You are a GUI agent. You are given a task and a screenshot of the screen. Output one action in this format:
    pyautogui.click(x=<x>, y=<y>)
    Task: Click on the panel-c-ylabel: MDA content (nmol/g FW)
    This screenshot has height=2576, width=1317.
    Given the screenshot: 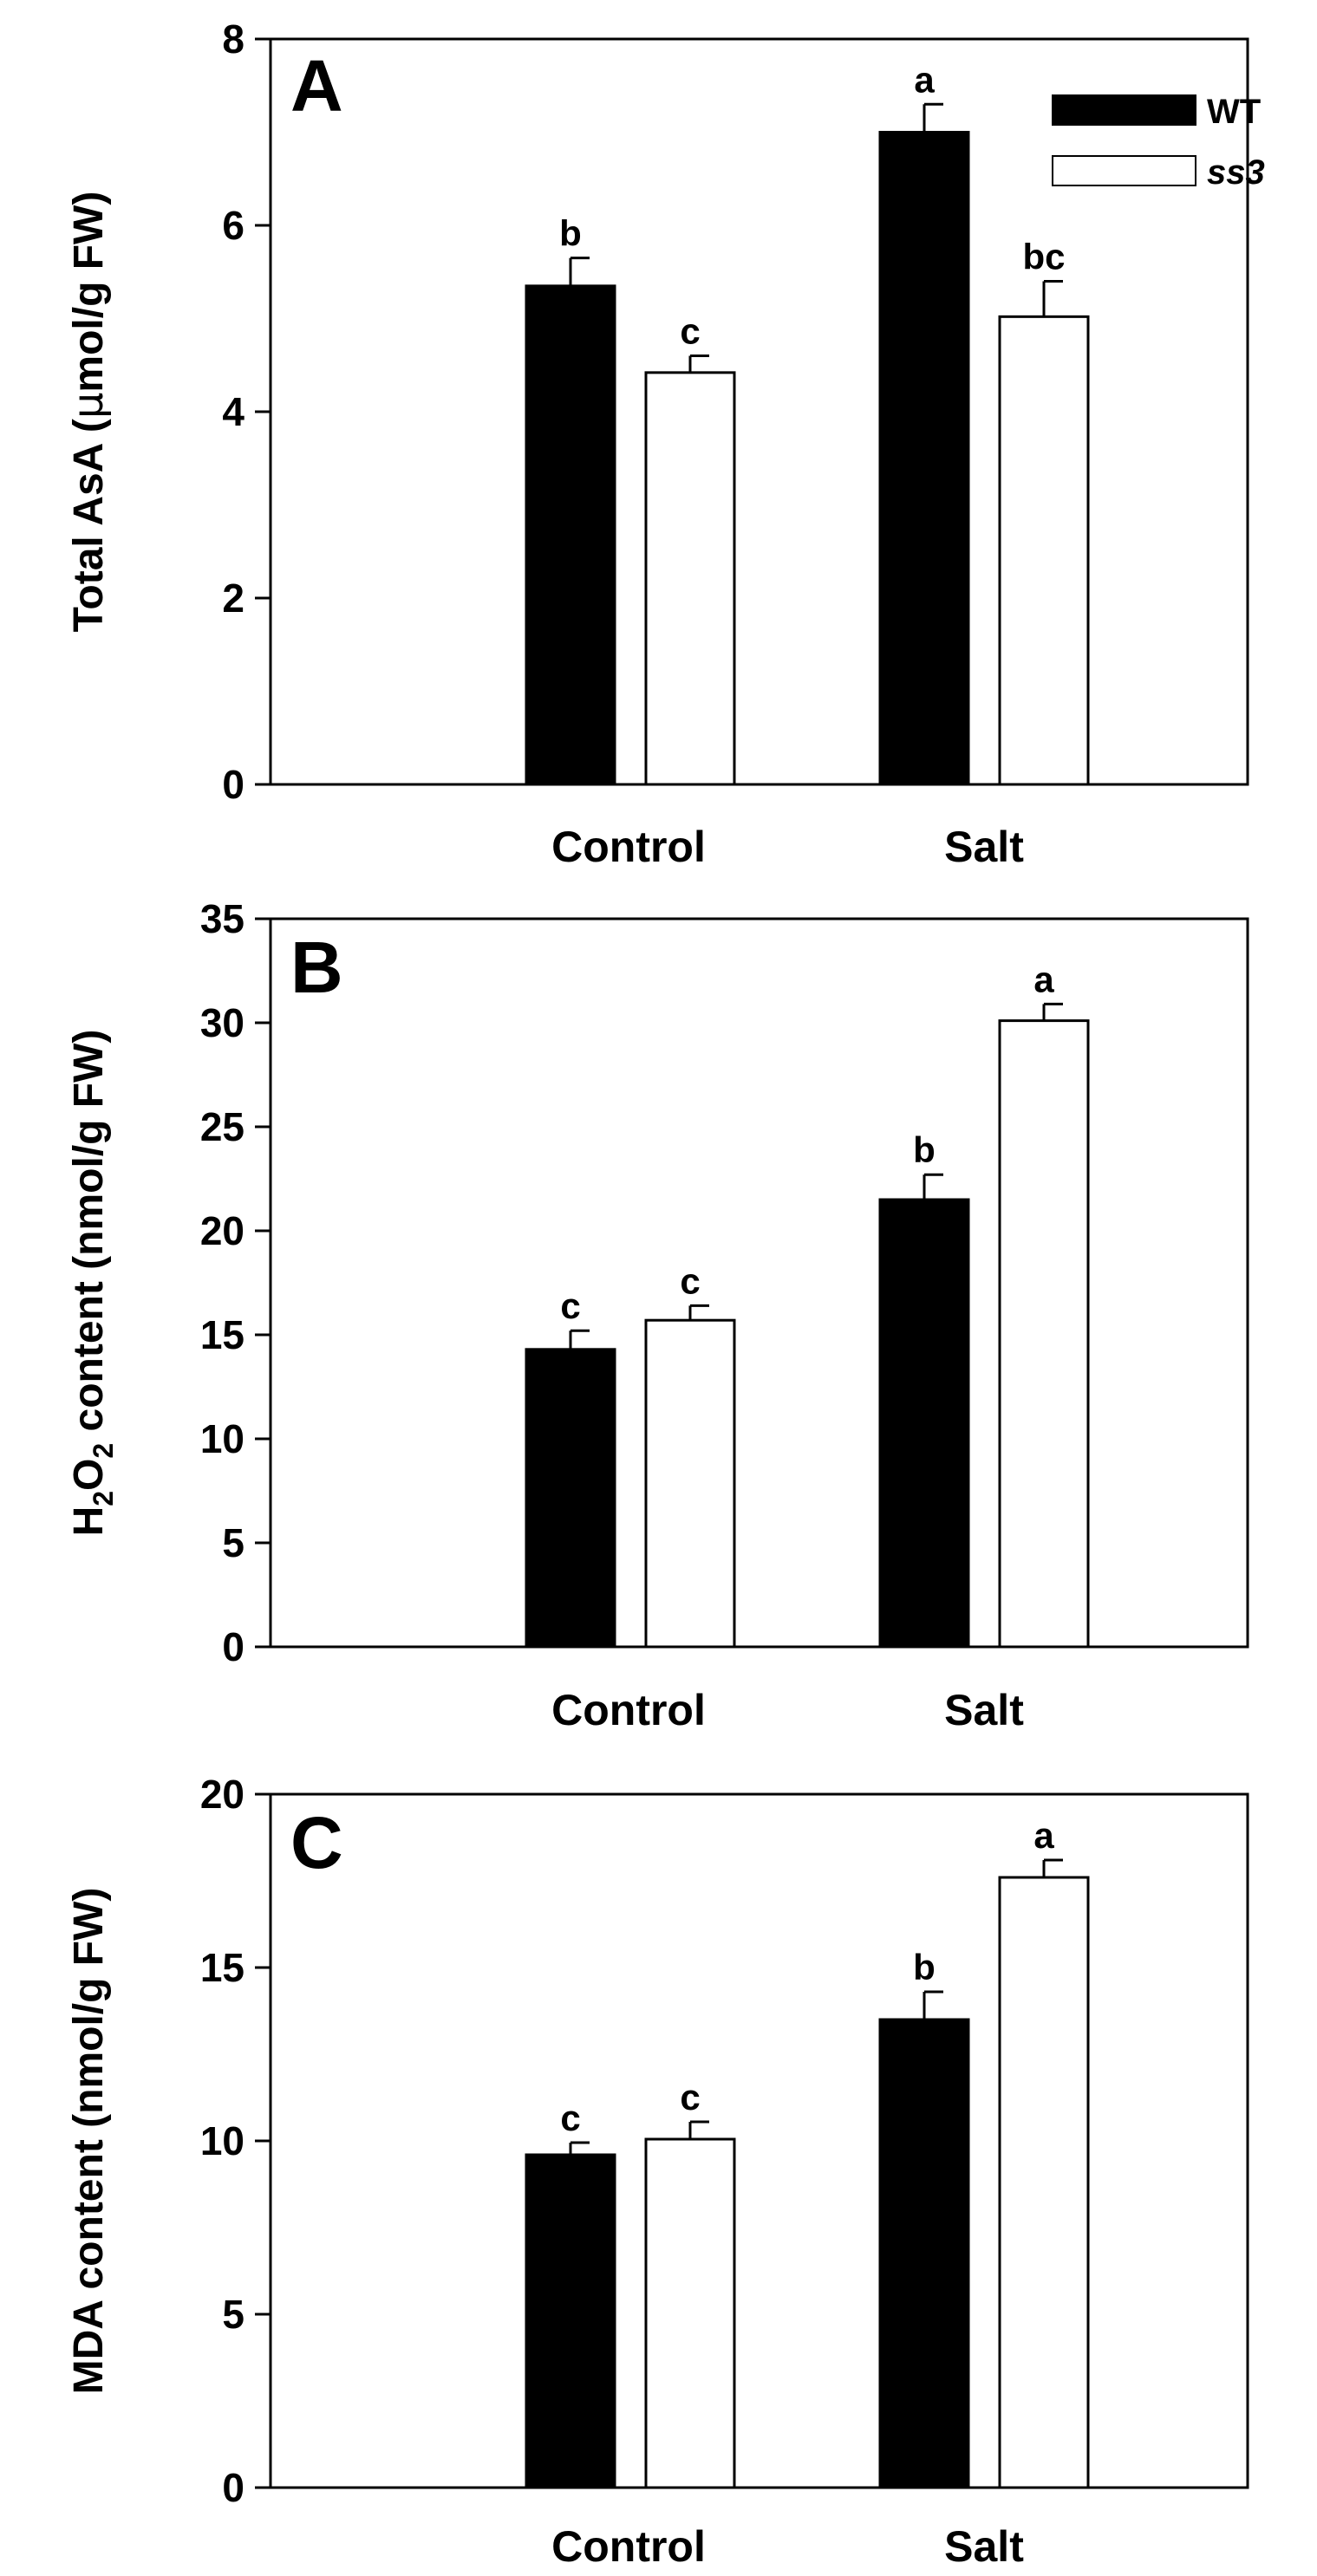 What is the action you would take?
    pyautogui.click(x=89, y=2141)
    